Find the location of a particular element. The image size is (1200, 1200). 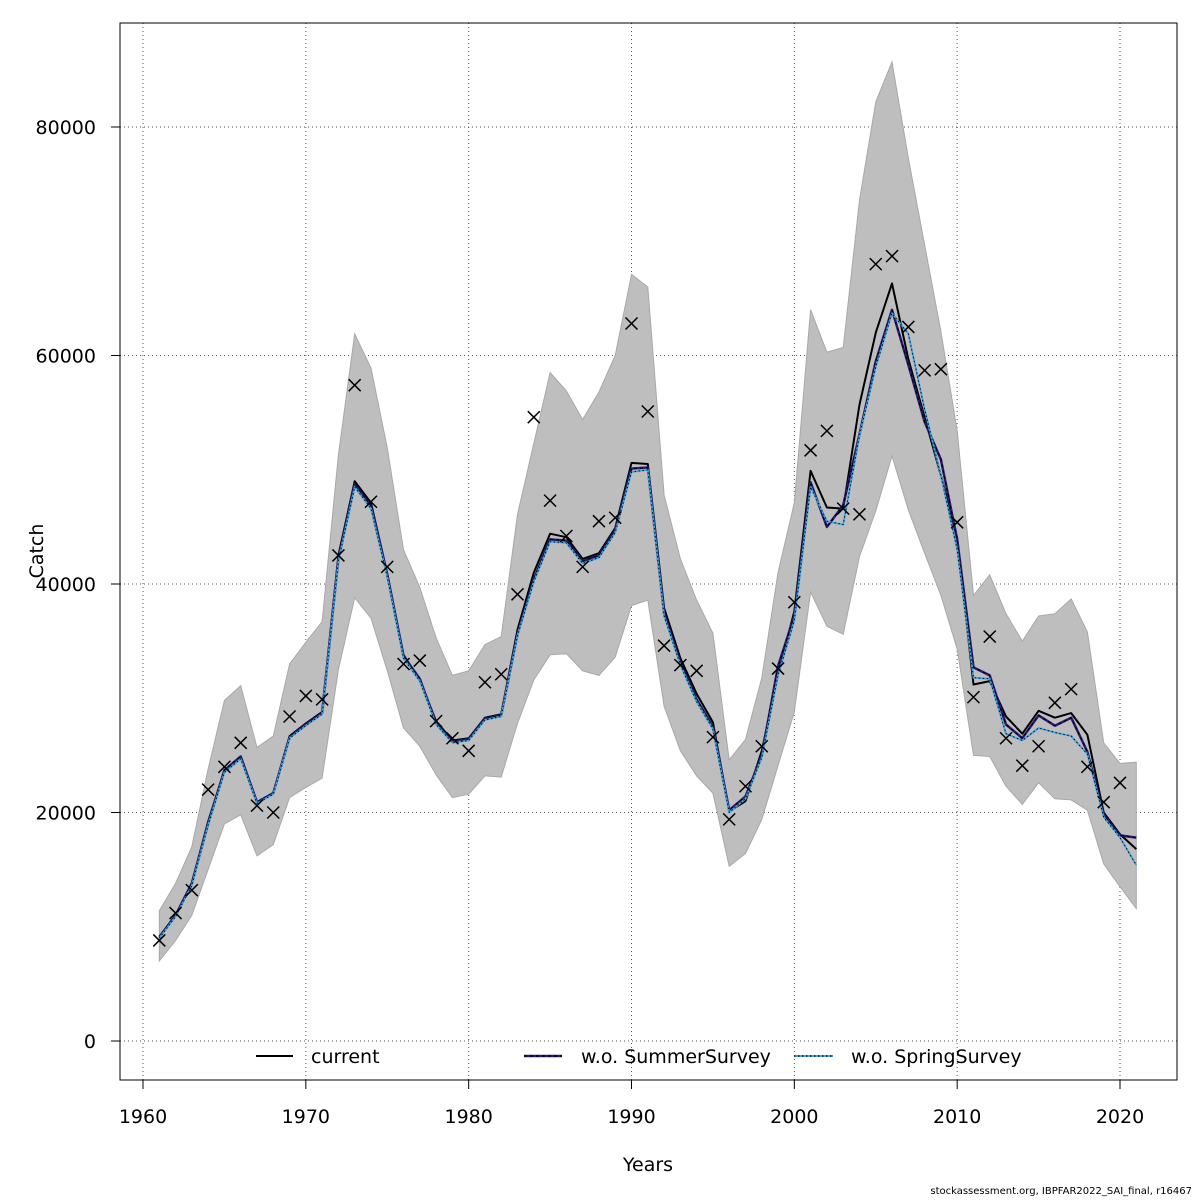

observed-point-2020 is located at coordinates (1120, 783).